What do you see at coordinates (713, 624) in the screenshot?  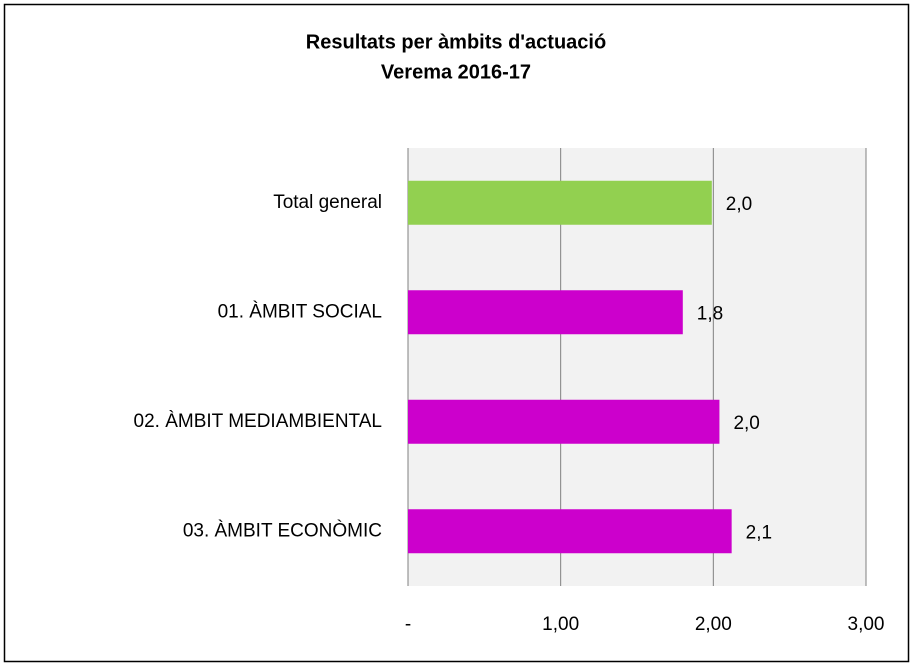 I see `x-tick-label: 2,00` at bounding box center [713, 624].